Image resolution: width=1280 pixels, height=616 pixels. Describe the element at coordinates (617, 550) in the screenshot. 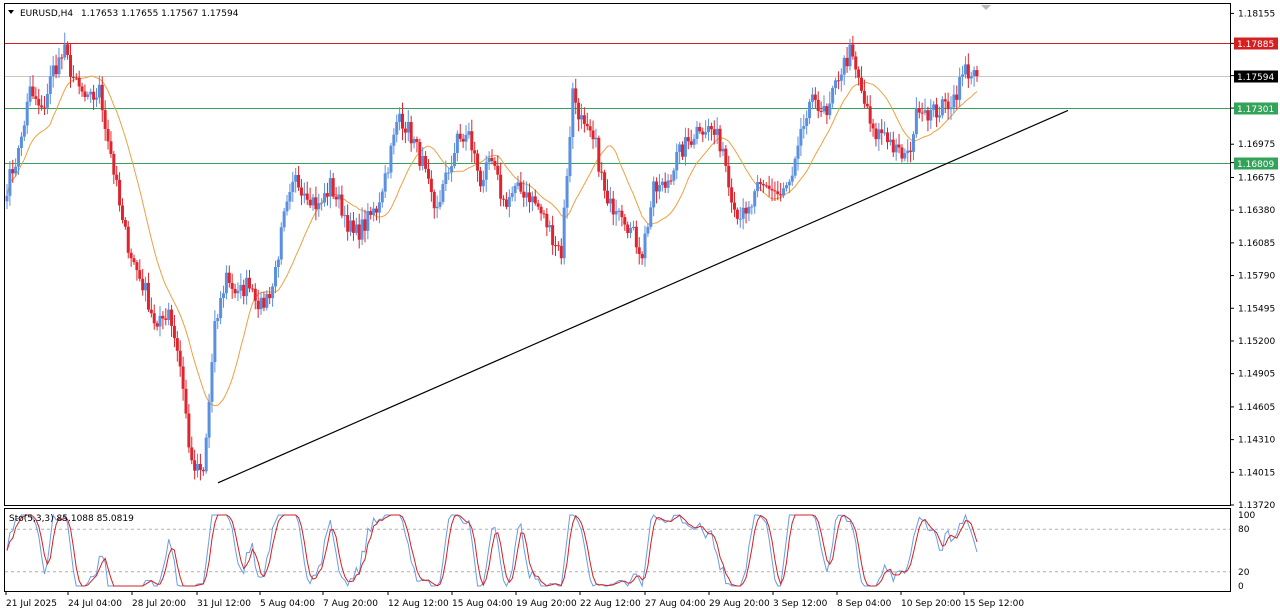

I see `indicator-pane-frame` at that location.